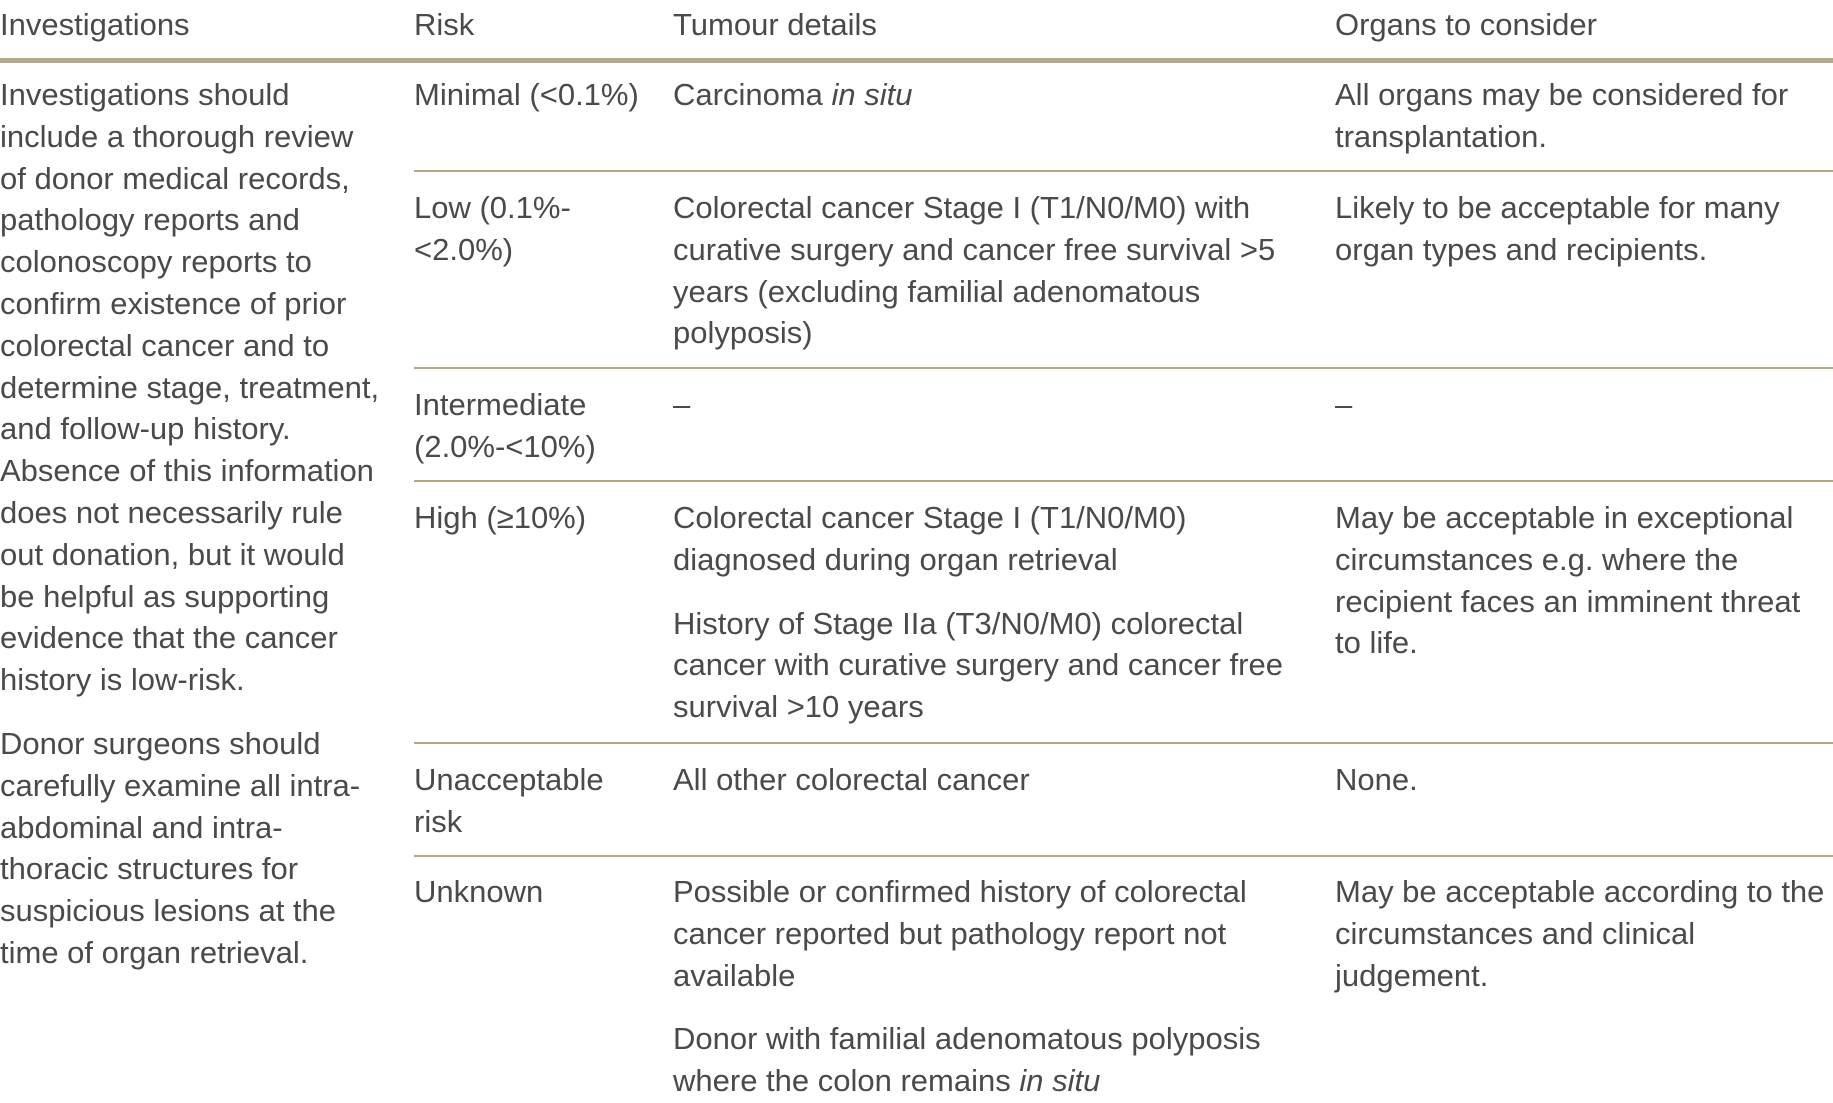 Image resolution: width=1833 pixels, height=1103 pixels. What do you see at coordinates (1123, 433) in the screenshot?
I see `table-row-intermediate: Intermediate (2.0%-<10%) – –` at bounding box center [1123, 433].